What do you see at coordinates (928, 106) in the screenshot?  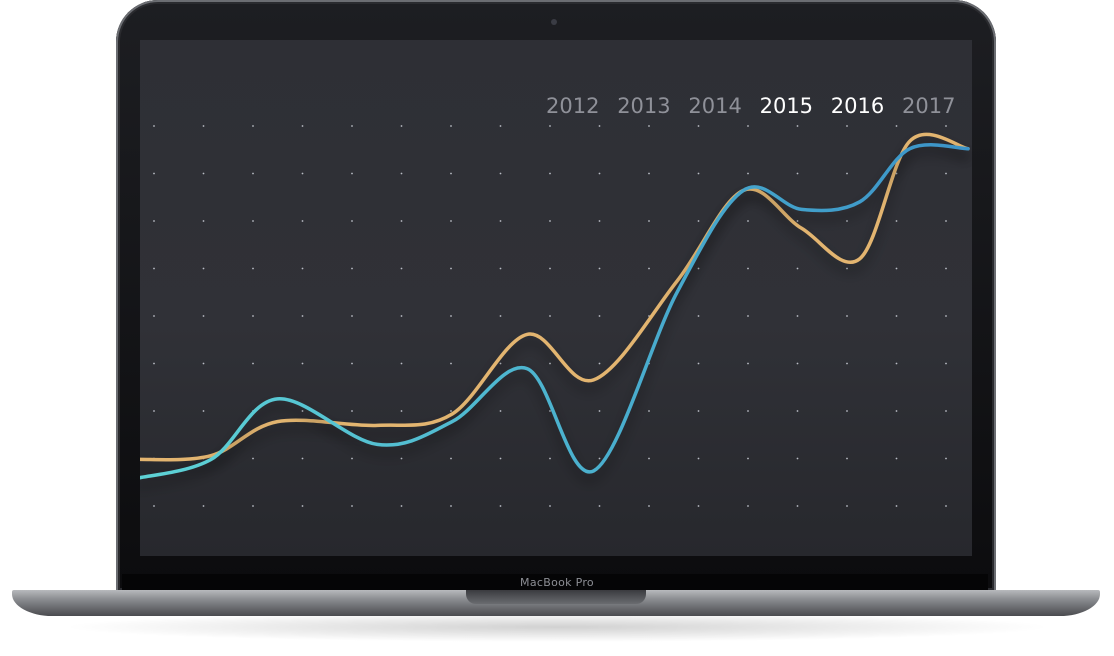 I see `year-tick-label: 2017` at bounding box center [928, 106].